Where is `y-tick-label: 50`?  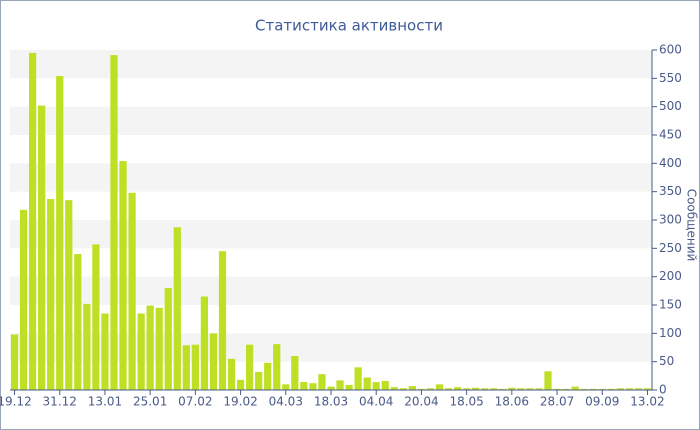
y-tick-label: 50 is located at coordinates (666, 361).